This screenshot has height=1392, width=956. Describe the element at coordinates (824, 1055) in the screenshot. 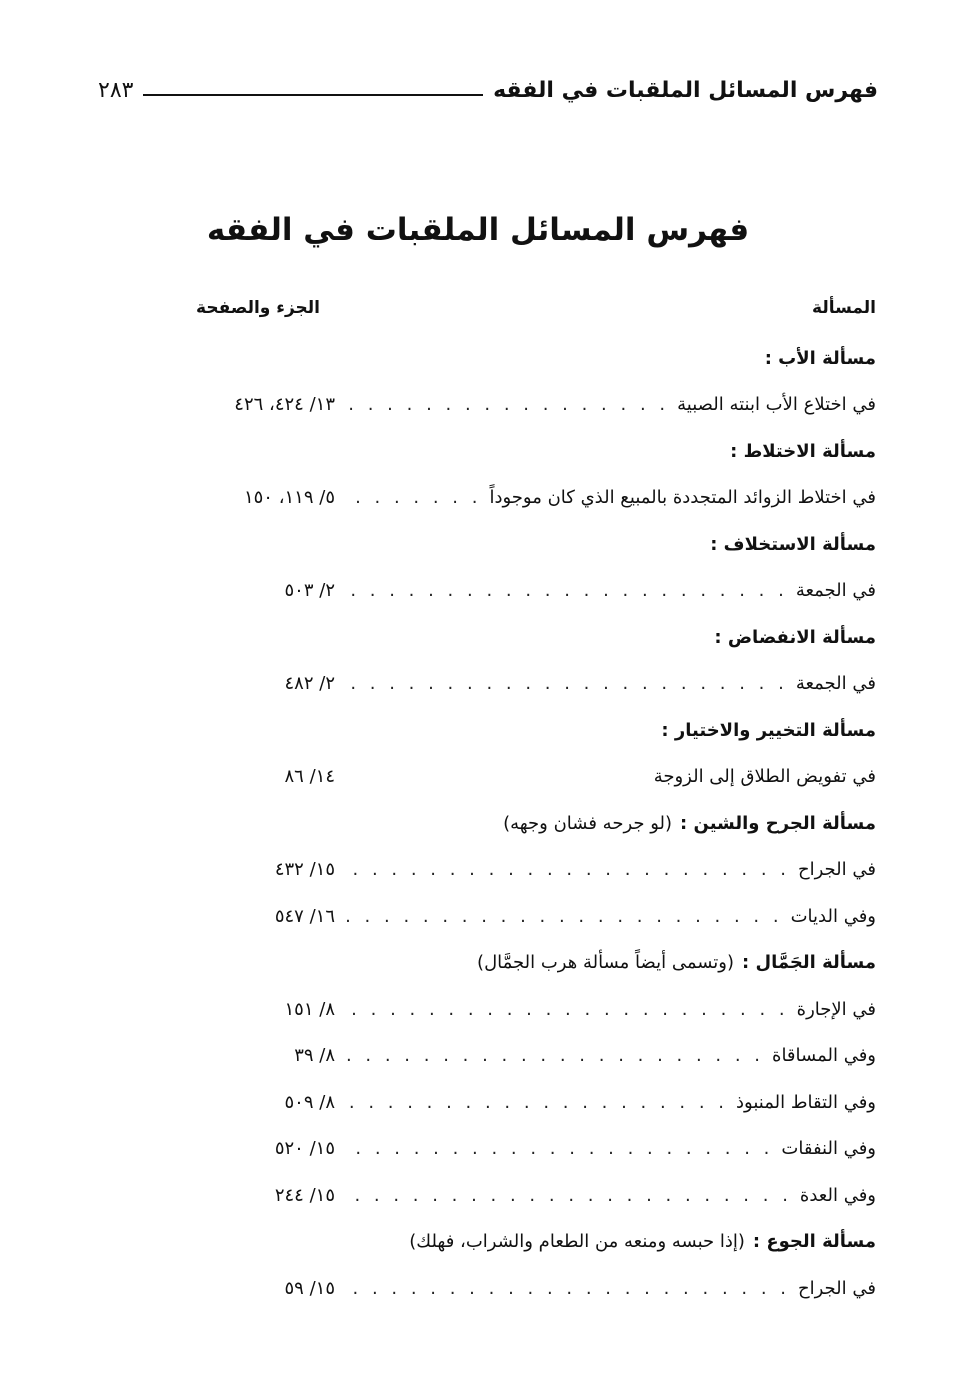

I see `entry-text: وفي المساقاة` at that location.